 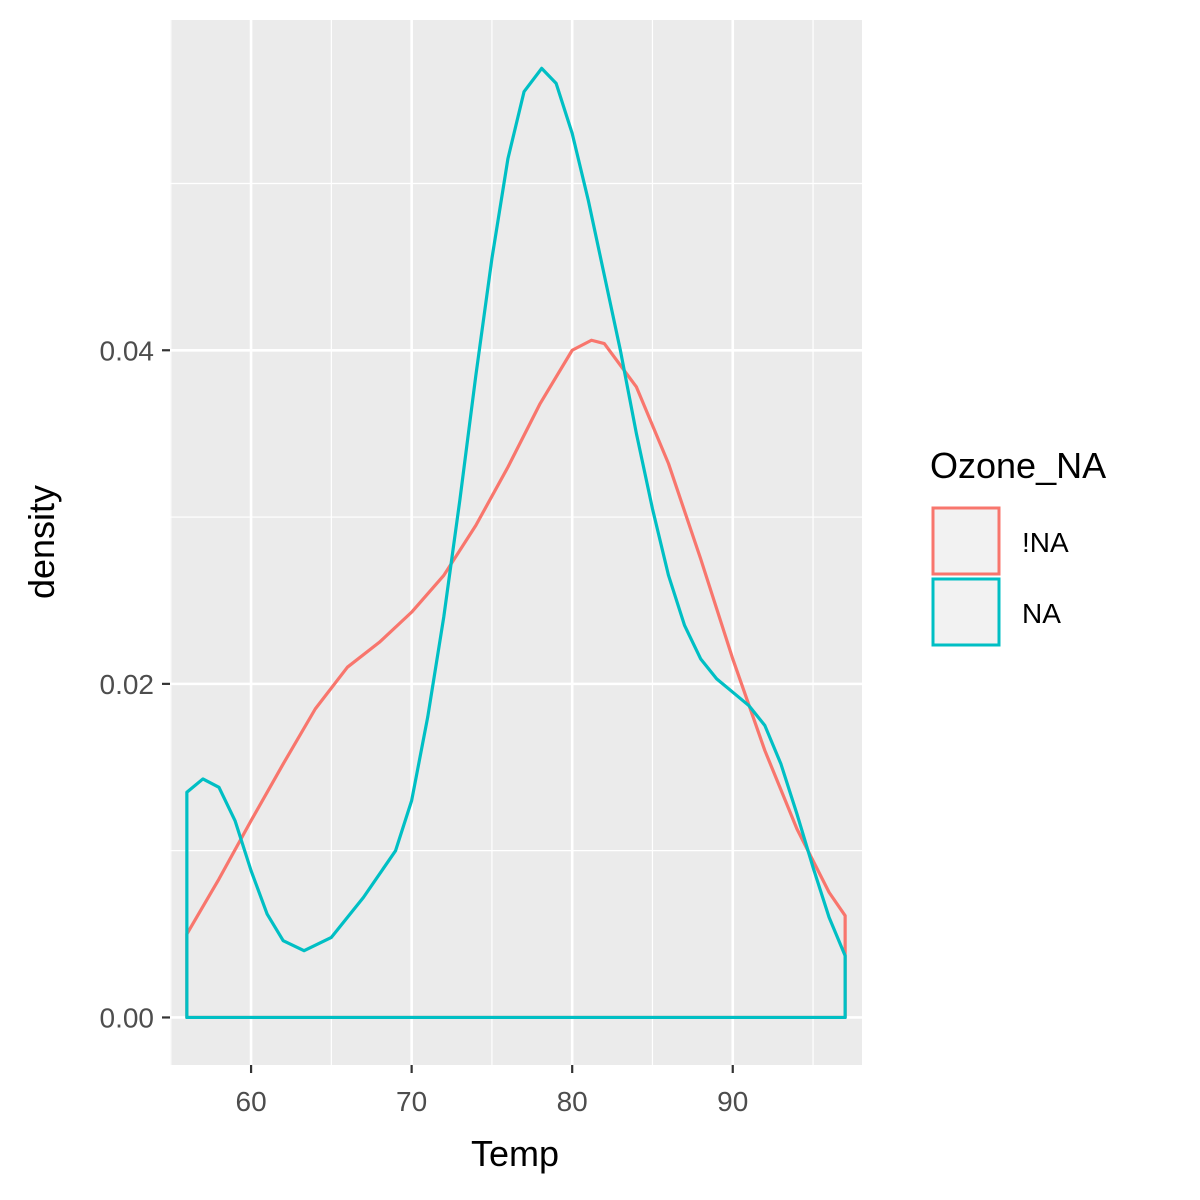 What do you see at coordinates (572, 1101) in the screenshot?
I see `x-tick-label: 80` at bounding box center [572, 1101].